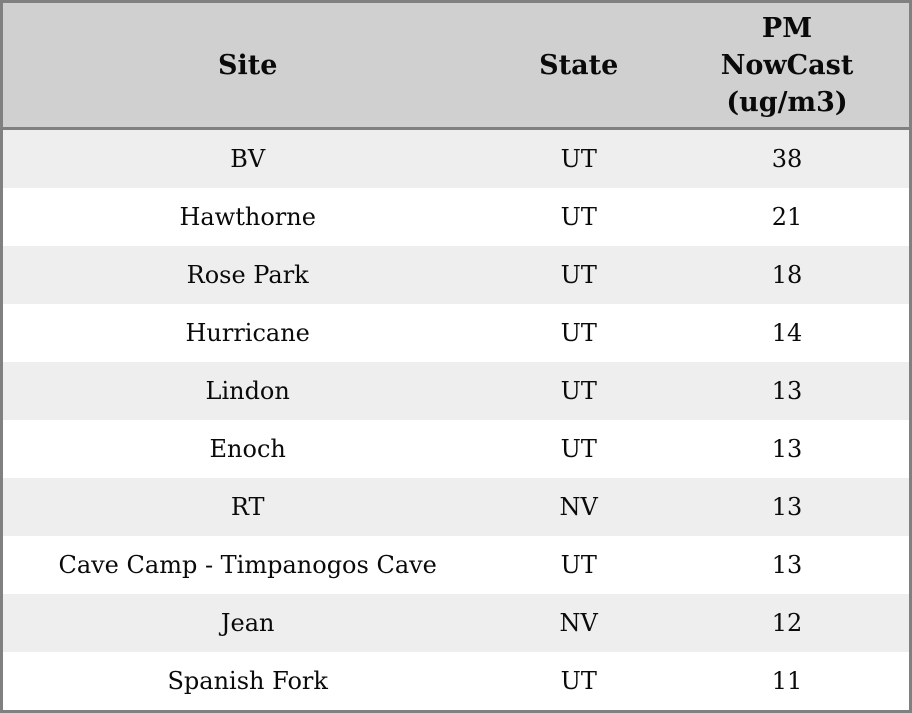 This screenshot has height=713, width=912. I want to click on column-header-pm-nowcast-label: PM NowCast (ug/m3), so click(787, 65).